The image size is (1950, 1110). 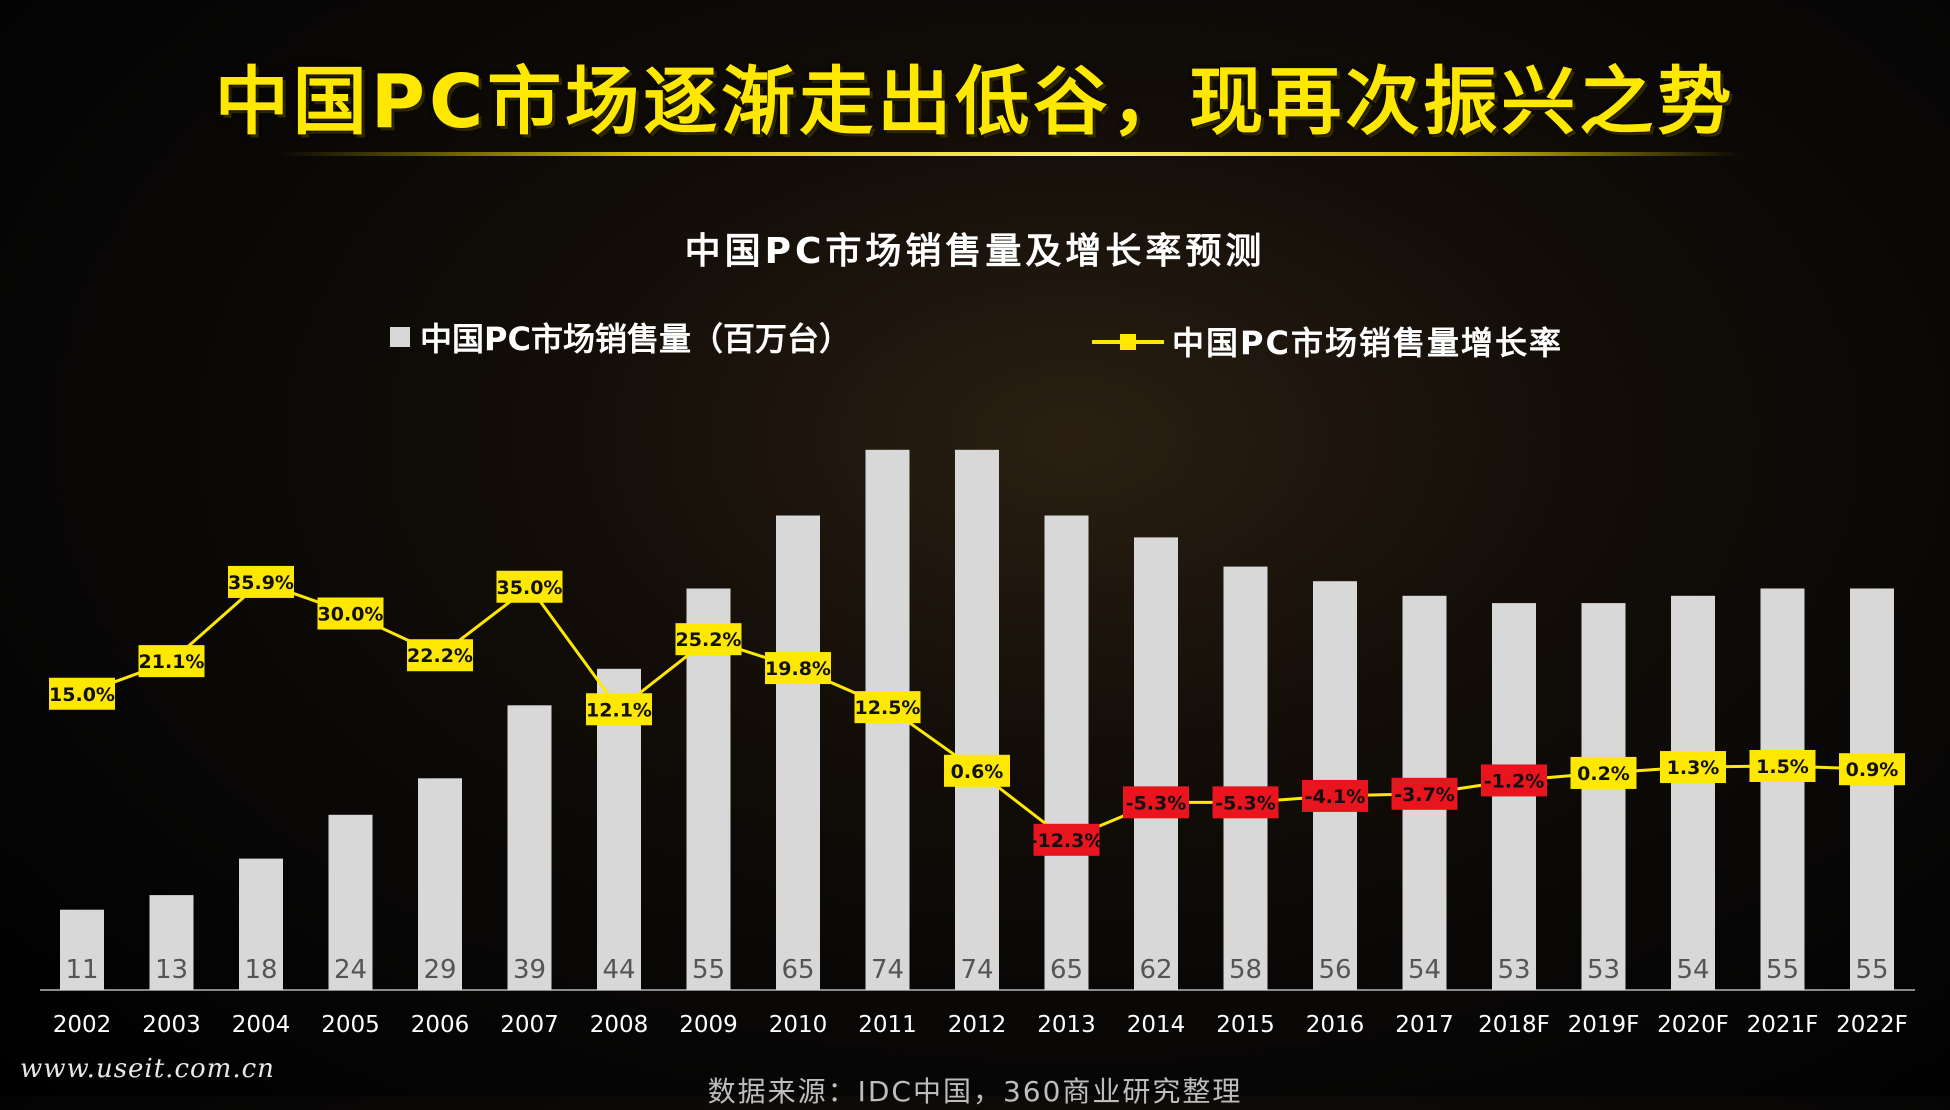 I want to click on rate-label: 12.1%, so click(x=619, y=710).